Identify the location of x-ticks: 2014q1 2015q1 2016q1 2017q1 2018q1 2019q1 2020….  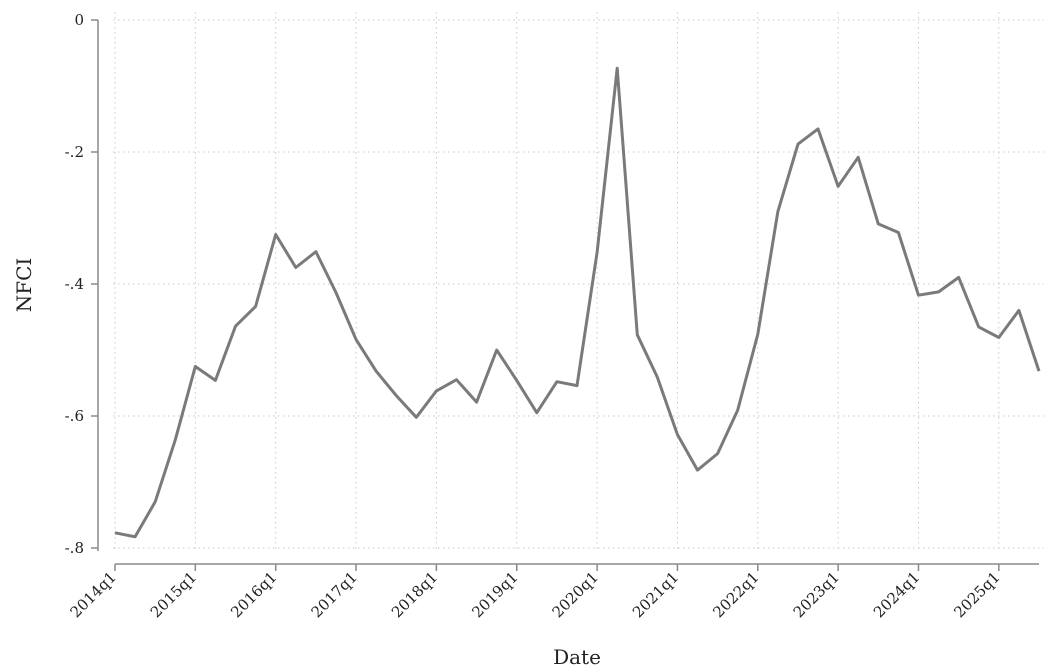
(535, 592).